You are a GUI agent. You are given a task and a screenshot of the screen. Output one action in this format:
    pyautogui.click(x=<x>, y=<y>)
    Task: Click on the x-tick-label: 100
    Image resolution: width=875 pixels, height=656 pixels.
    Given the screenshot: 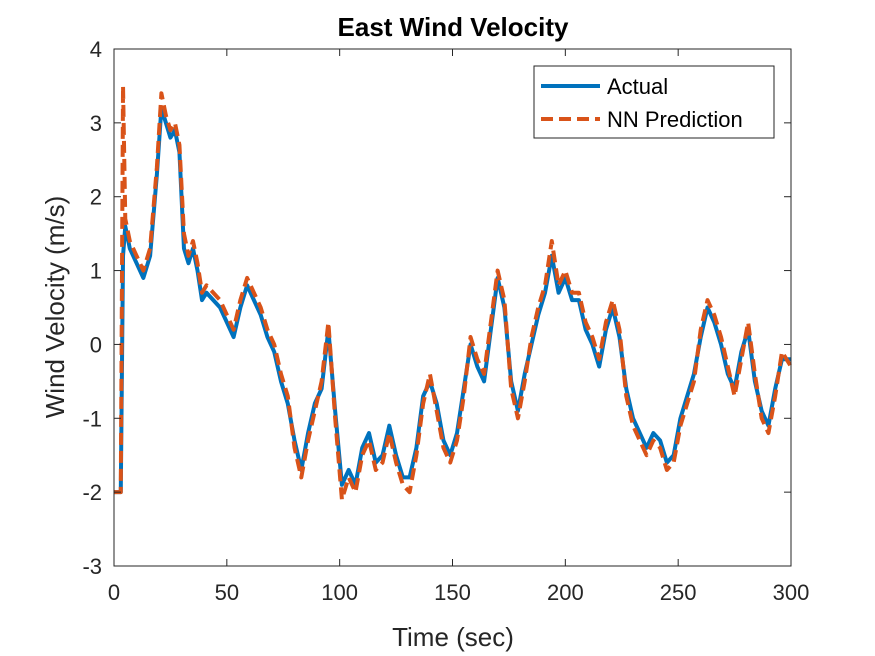 What is the action you would take?
    pyautogui.click(x=339, y=592)
    